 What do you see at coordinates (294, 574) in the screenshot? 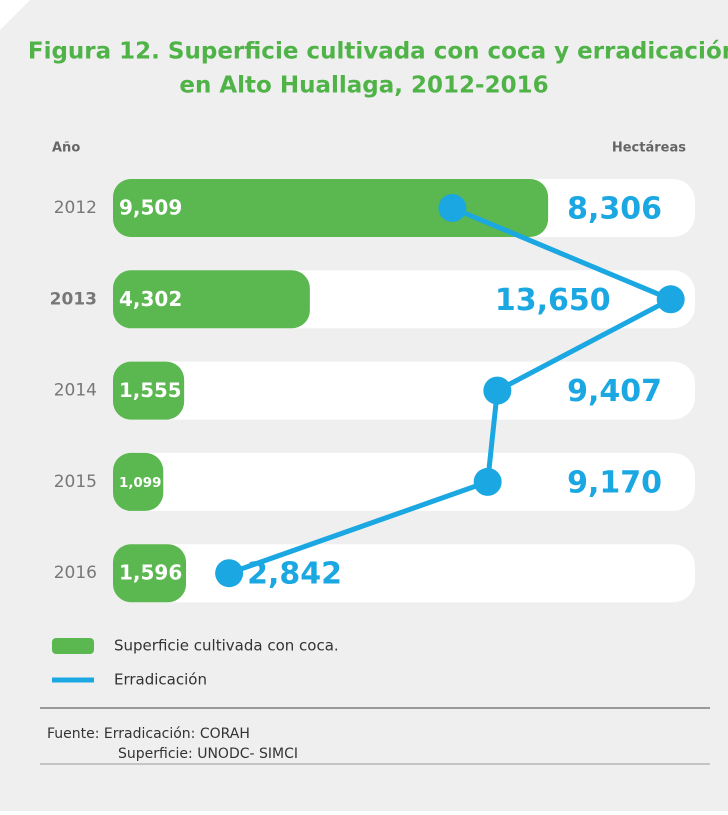
I see `line-value-label: 2,842` at bounding box center [294, 574].